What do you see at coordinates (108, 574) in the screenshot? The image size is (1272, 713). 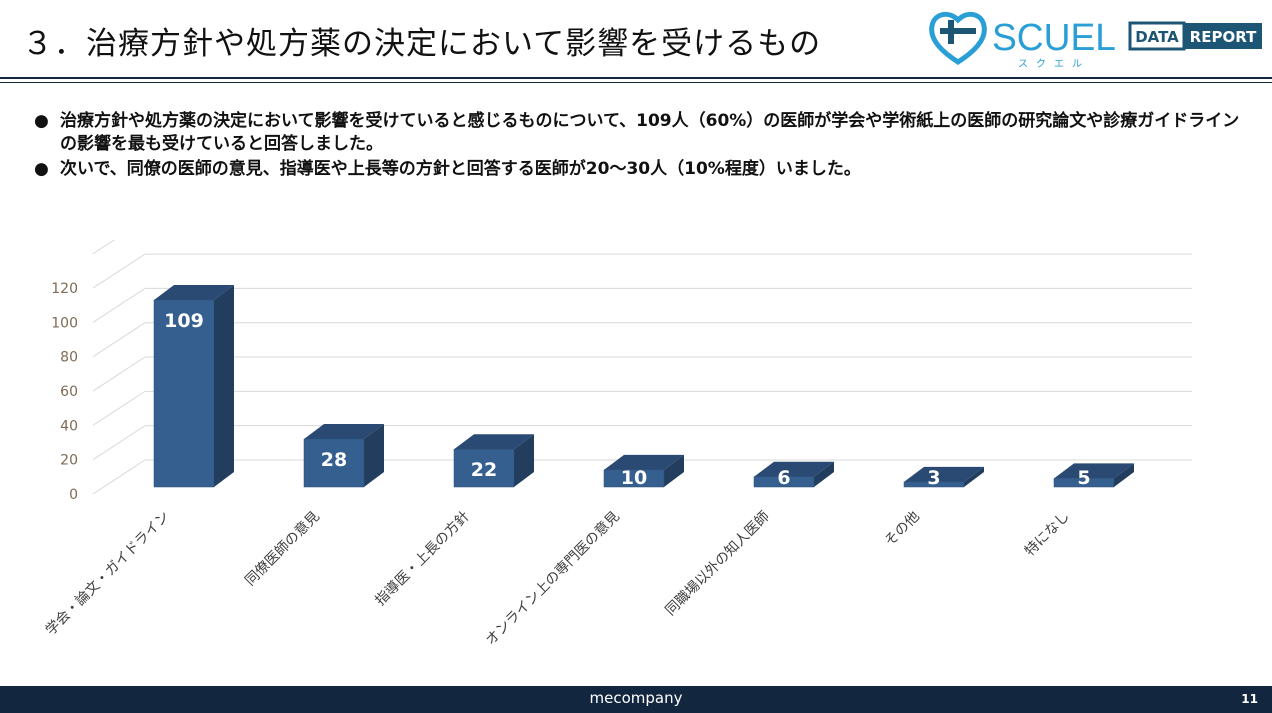 I see `x-tick-label: 学会・論文・ガイドライン` at bounding box center [108, 574].